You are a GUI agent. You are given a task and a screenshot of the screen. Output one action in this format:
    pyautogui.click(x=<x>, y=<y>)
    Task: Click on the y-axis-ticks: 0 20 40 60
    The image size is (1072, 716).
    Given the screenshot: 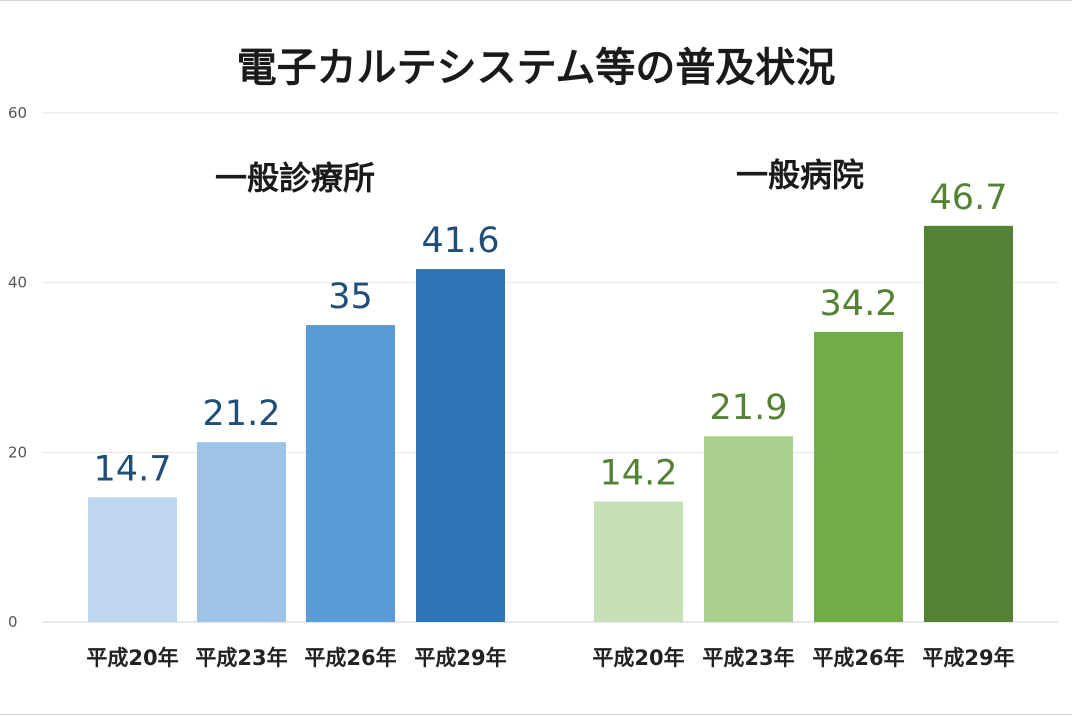 What is the action you would take?
    pyautogui.click(x=17, y=367)
    